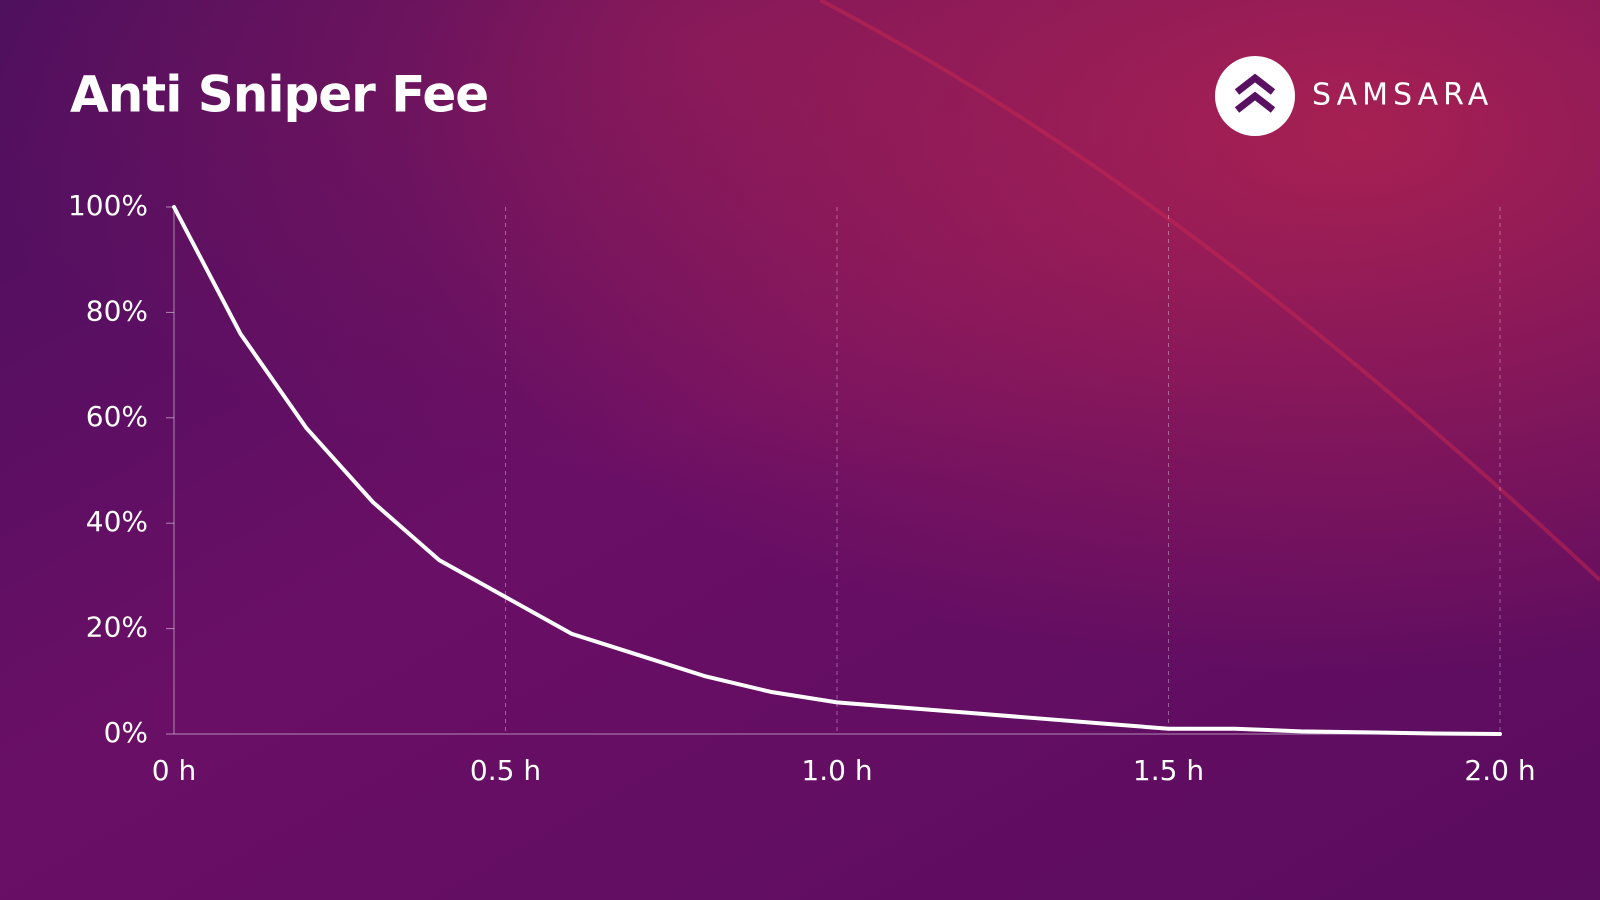 Image resolution: width=1600 pixels, height=900 pixels. What do you see at coordinates (505, 770) in the screenshot?
I see `x-tick-label: 0.5 h` at bounding box center [505, 770].